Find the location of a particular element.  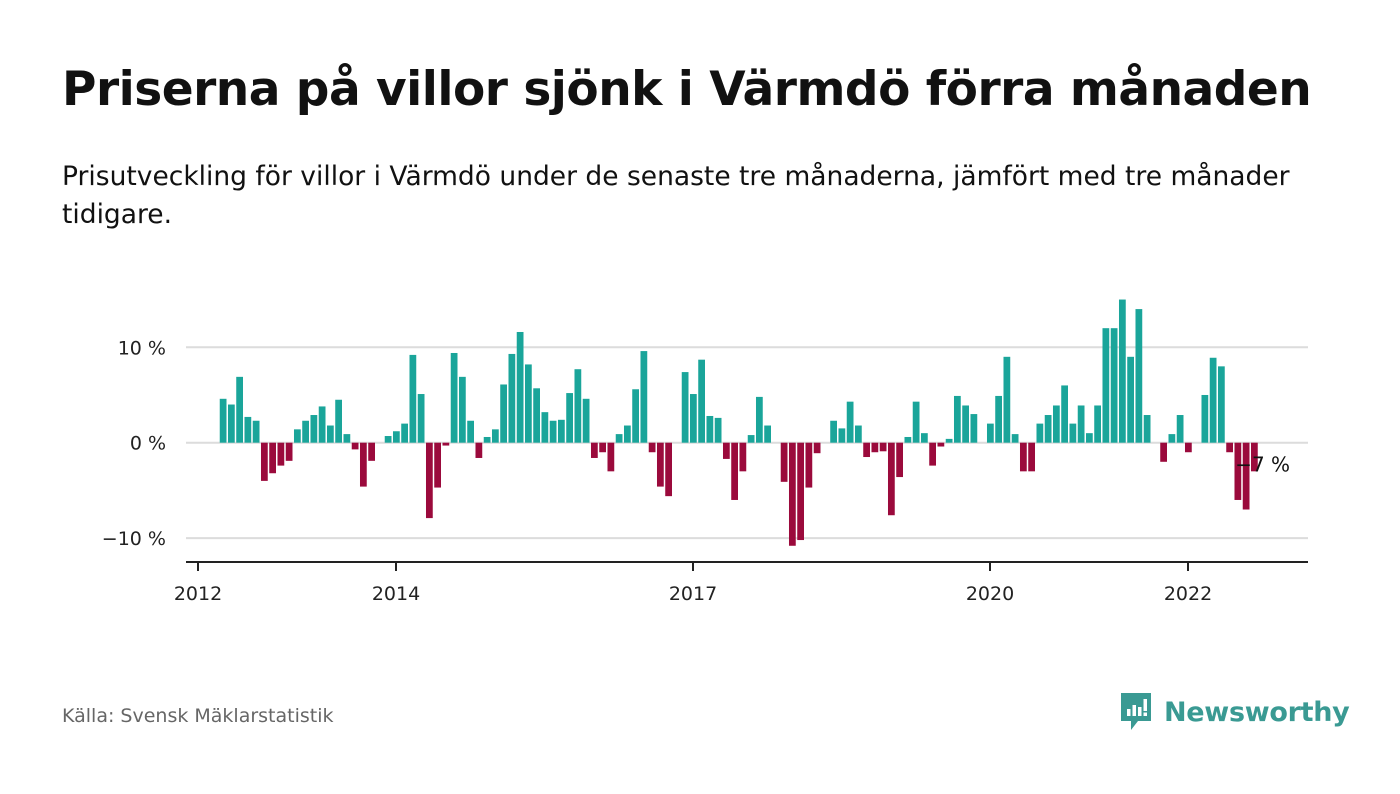

y-tick-label: −10 % is located at coordinates (134, 539).